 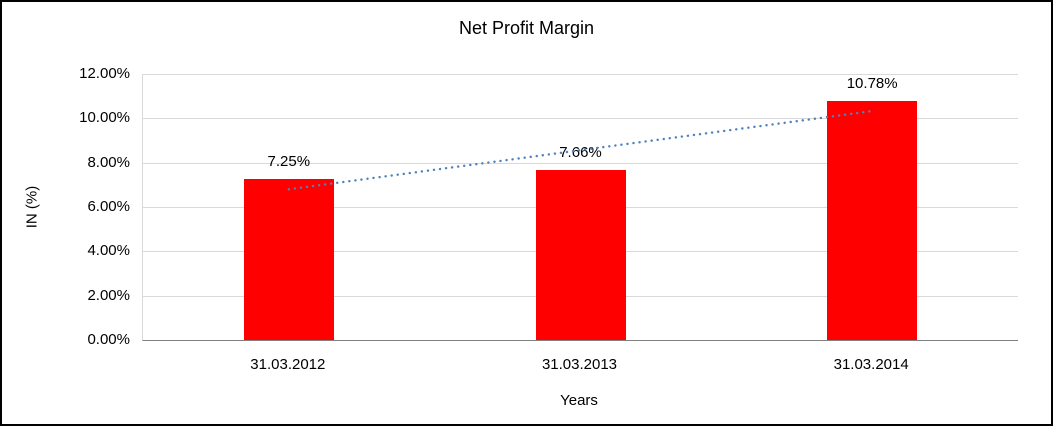 What do you see at coordinates (108, 295) in the screenshot?
I see `y-tick-label: 2.00%` at bounding box center [108, 295].